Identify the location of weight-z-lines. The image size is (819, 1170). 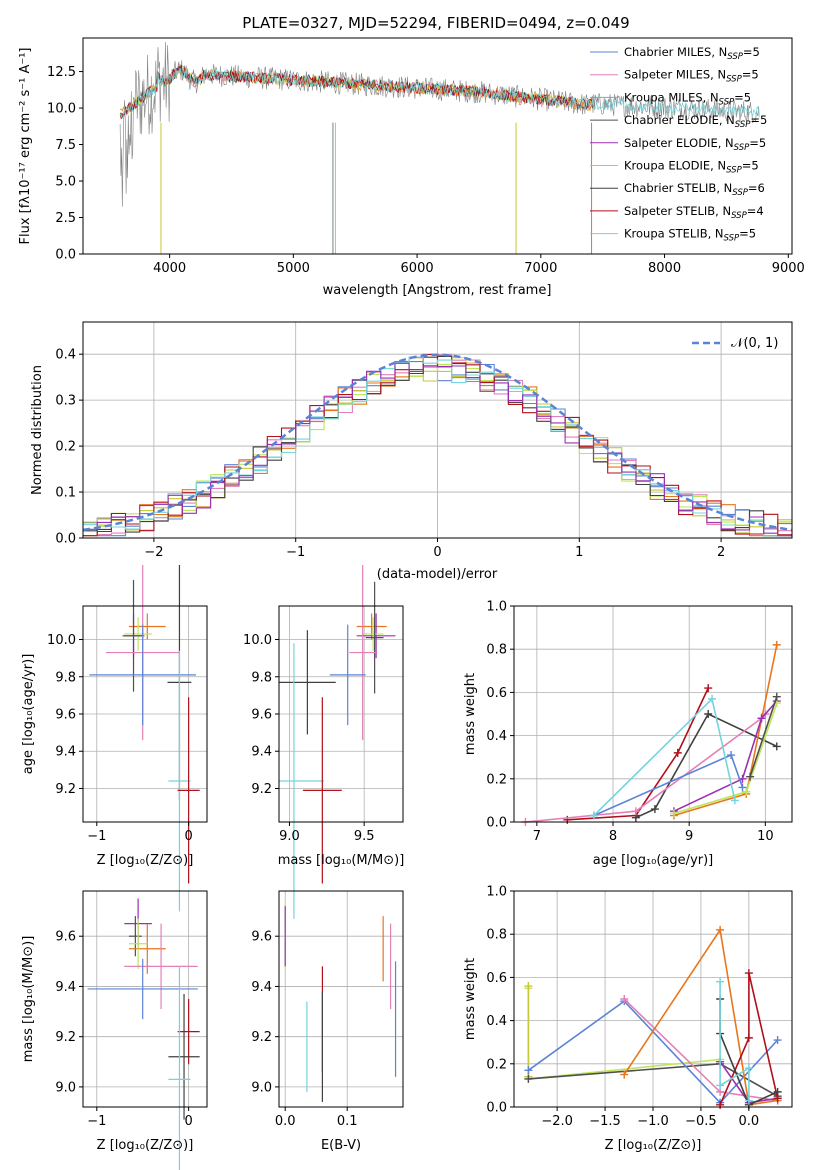
(653, 1017).